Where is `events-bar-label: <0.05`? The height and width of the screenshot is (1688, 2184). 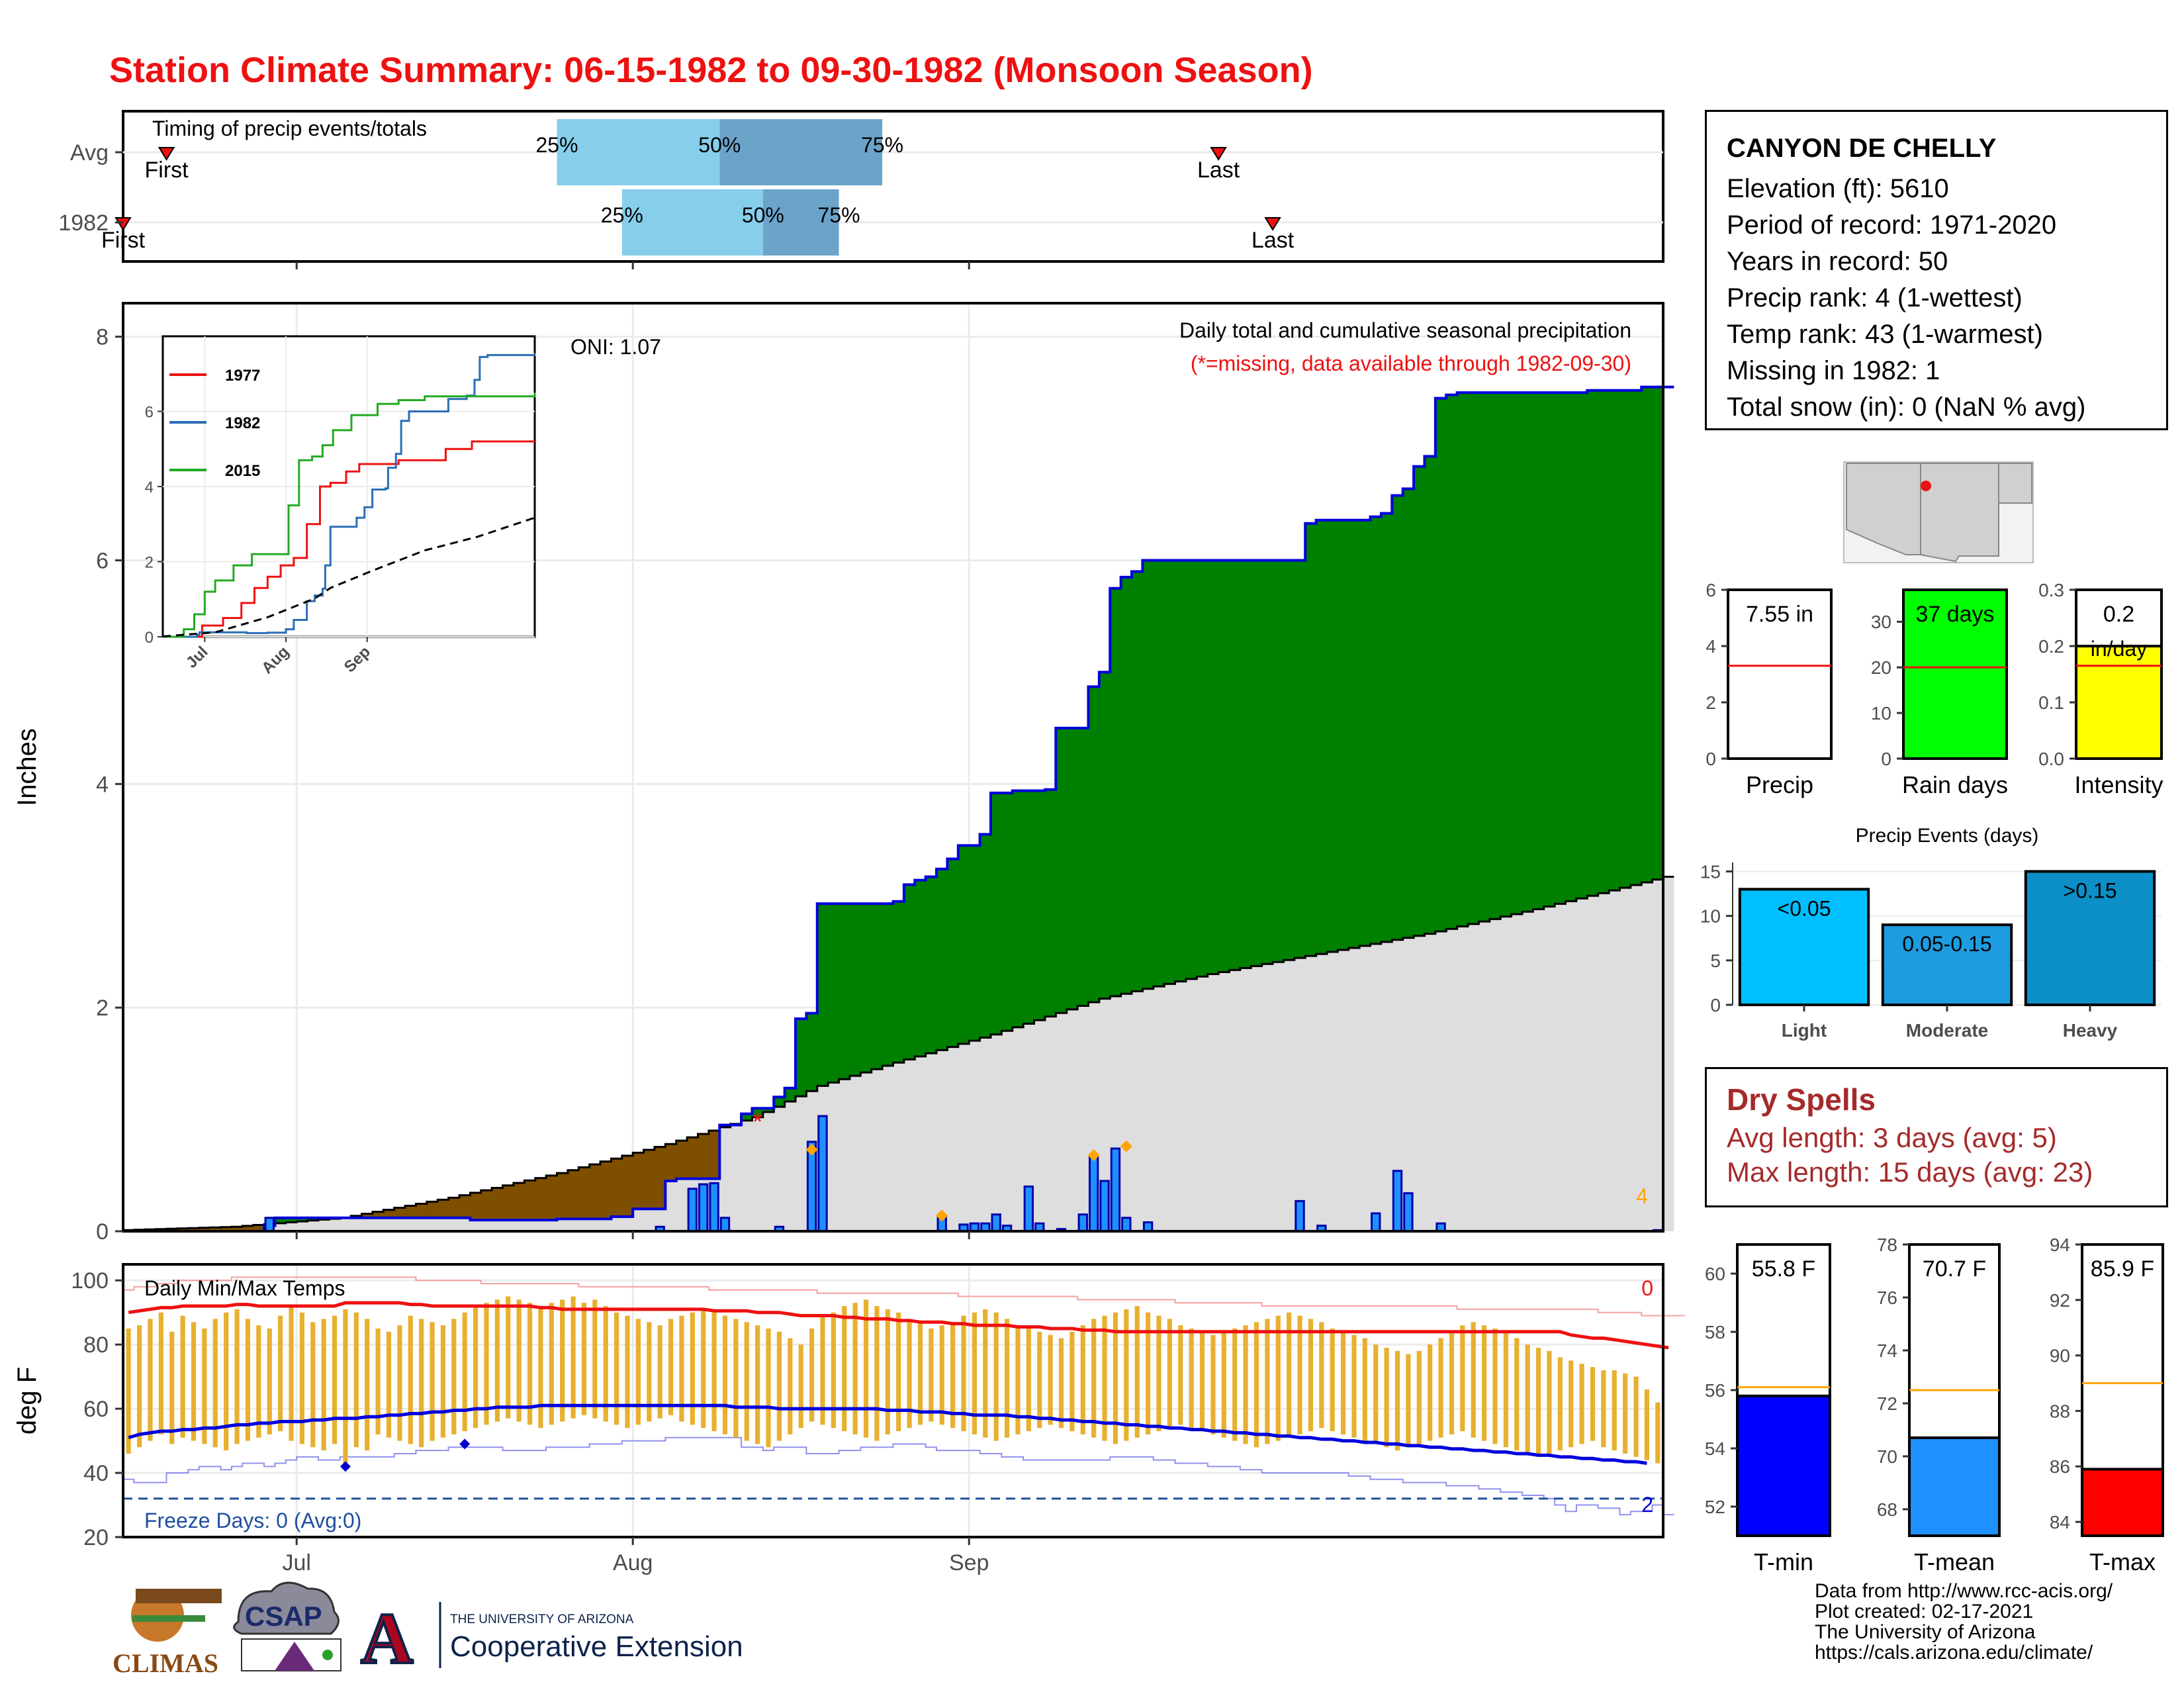
events-bar-label: <0.05 is located at coordinates (1804, 908).